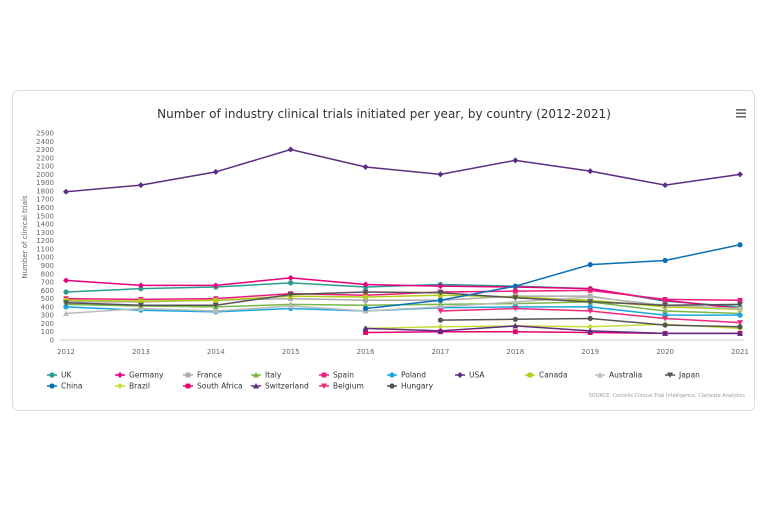 The height and width of the screenshot is (513, 768). I want to click on legend-item: Brazil, so click(132, 386).